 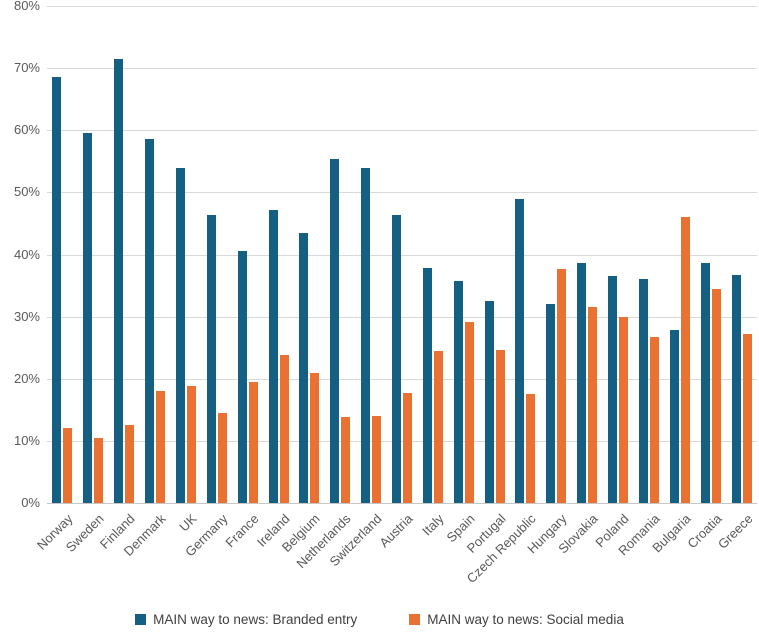 I want to click on bar-social-media-france, so click(x=253, y=442).